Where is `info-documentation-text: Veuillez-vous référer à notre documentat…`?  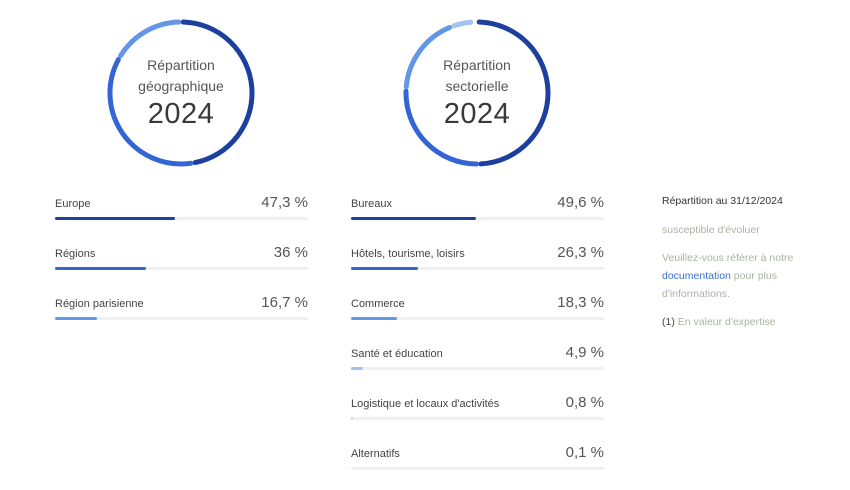 info-documentation-text: Veuillez-vous référer à notre documentat… is located at coordinates (742, 276).